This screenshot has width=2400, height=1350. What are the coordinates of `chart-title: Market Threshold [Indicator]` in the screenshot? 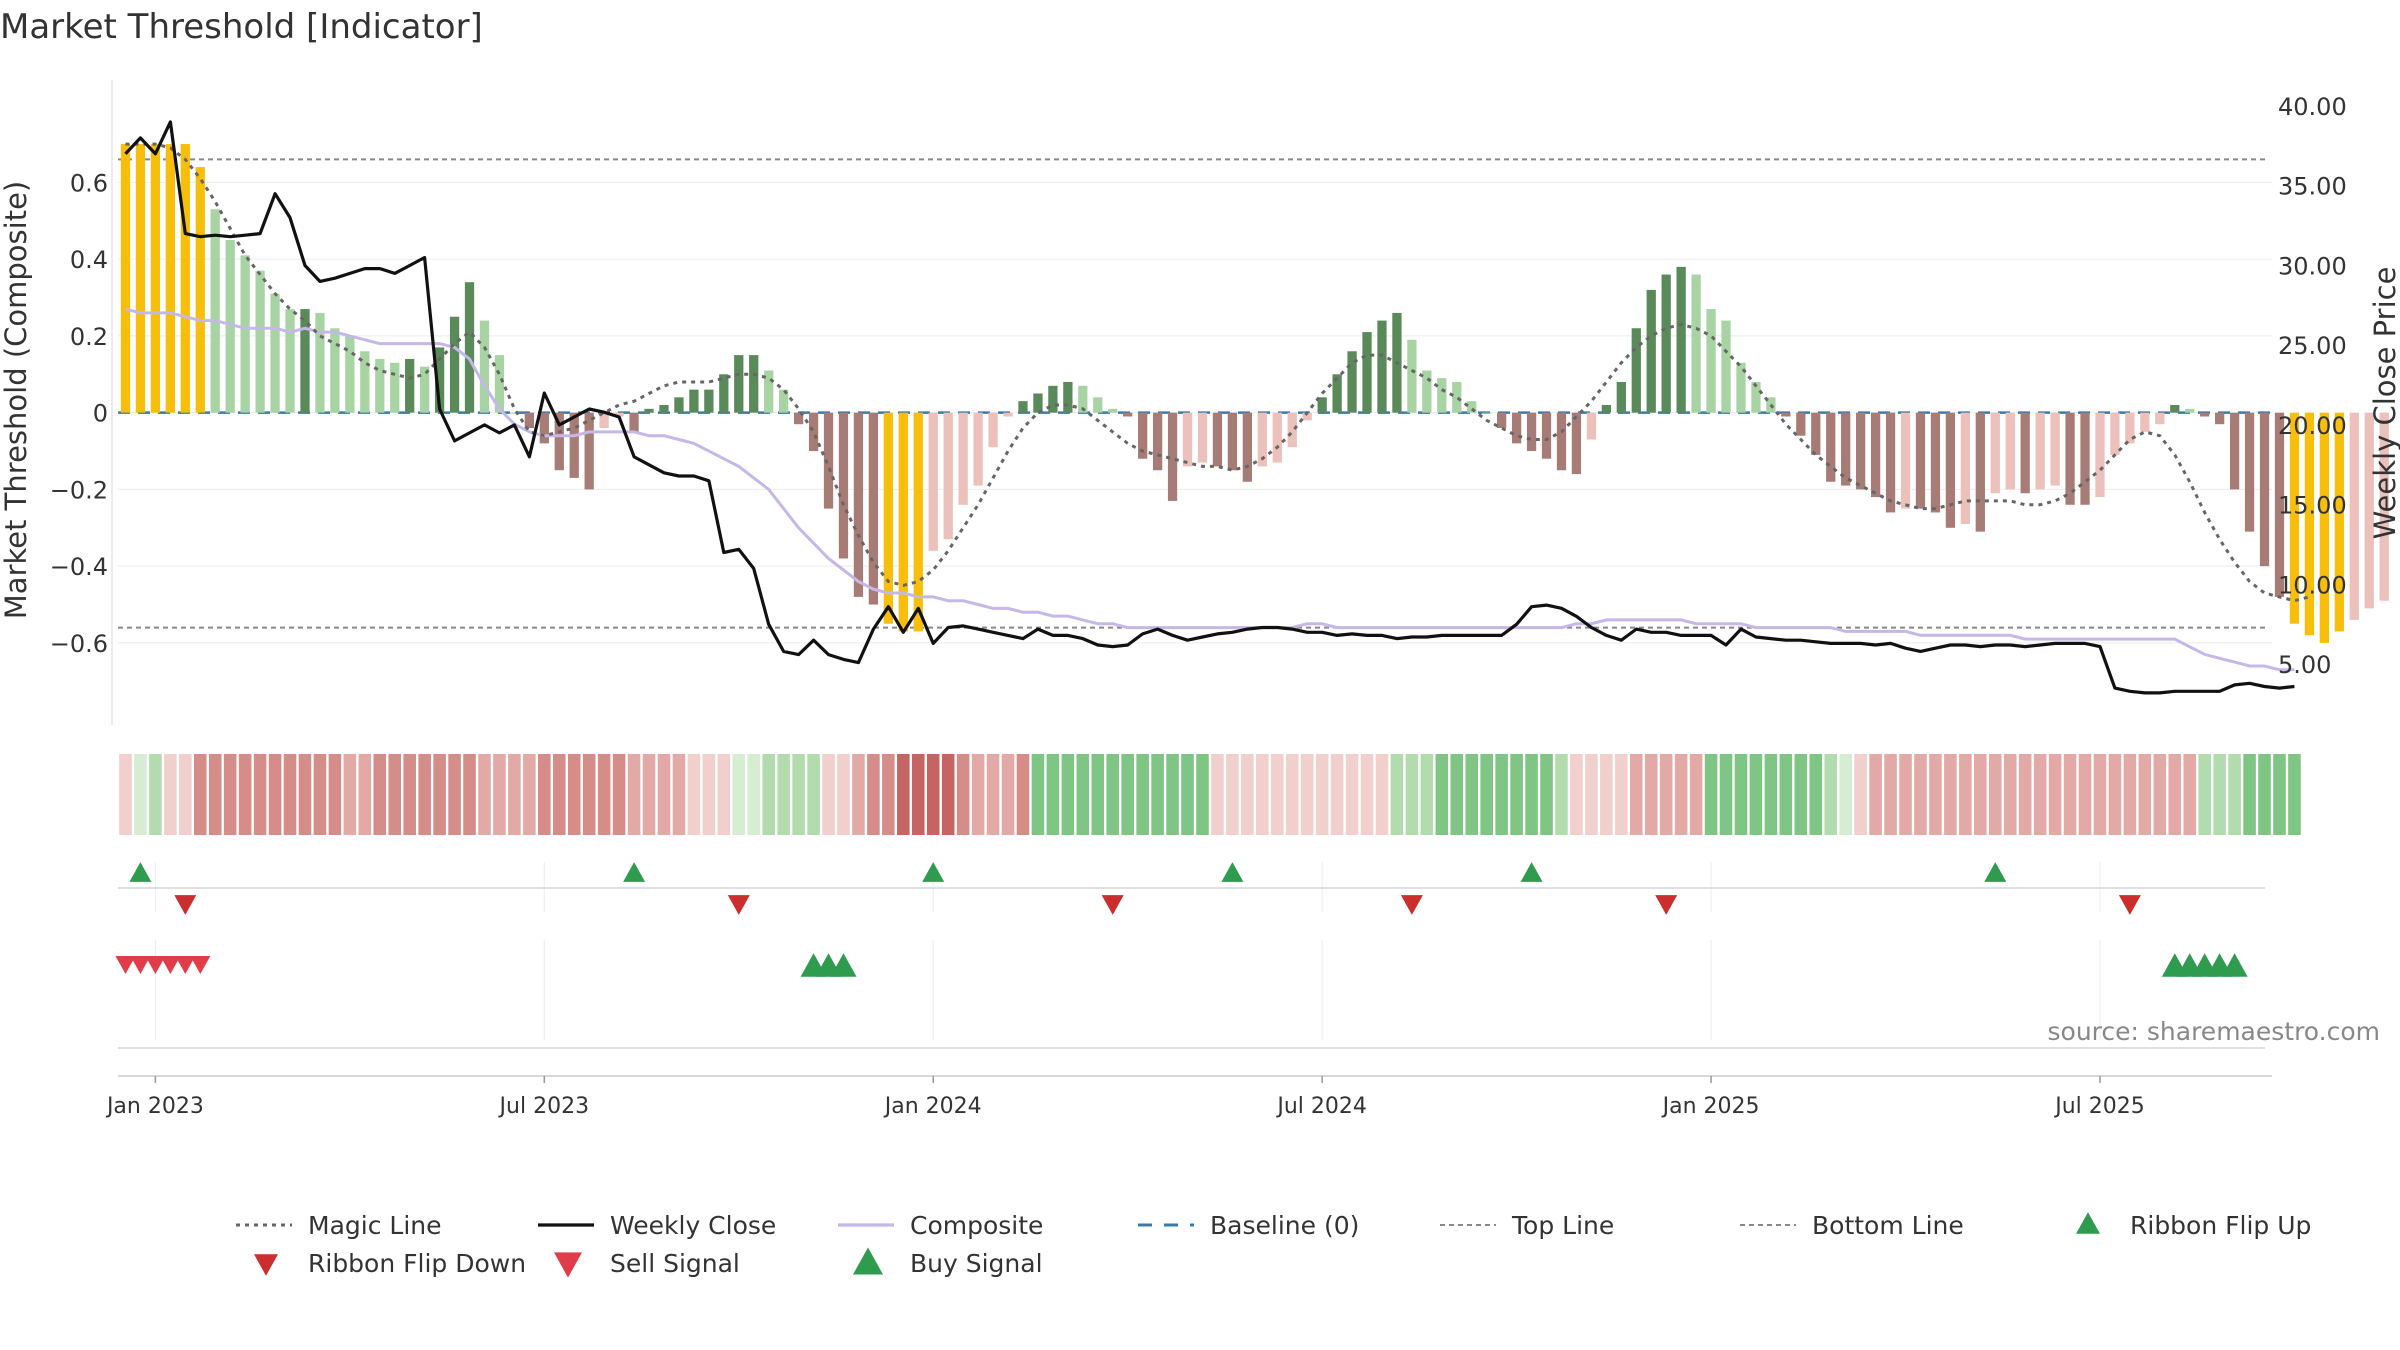 It's located at (241, 27).